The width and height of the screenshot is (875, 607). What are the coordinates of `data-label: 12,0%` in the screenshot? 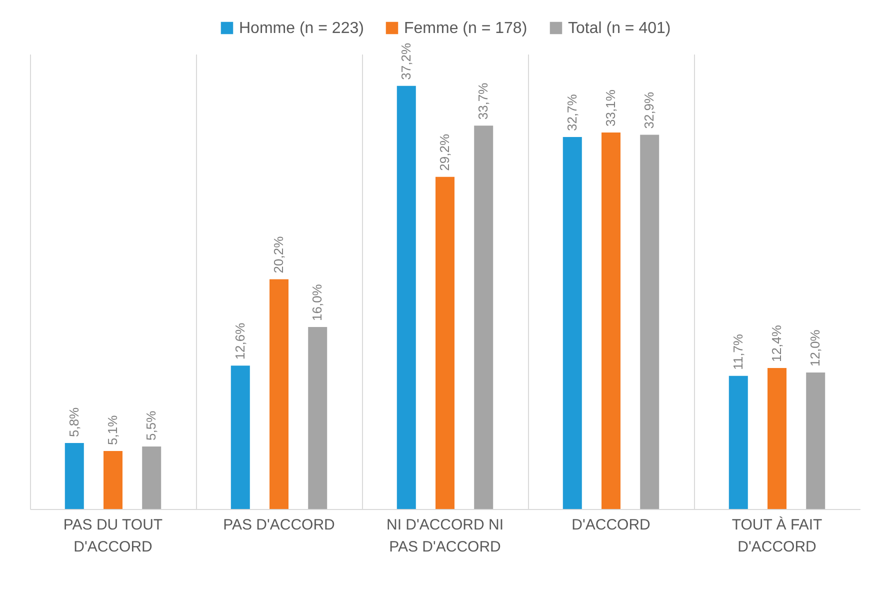 It's located at (815, 347).